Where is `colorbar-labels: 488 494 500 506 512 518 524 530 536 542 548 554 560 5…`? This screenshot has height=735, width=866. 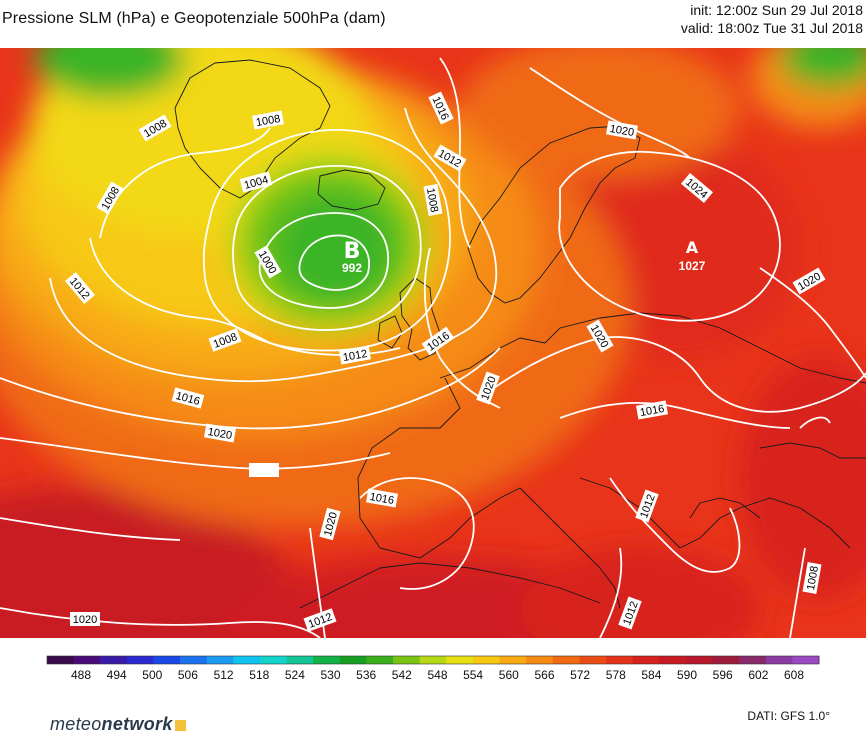 colorbar-labels: 488 494 500 506 512 518 524 530 536 542 548 554 560 5… is located at coordinates (437, 675).